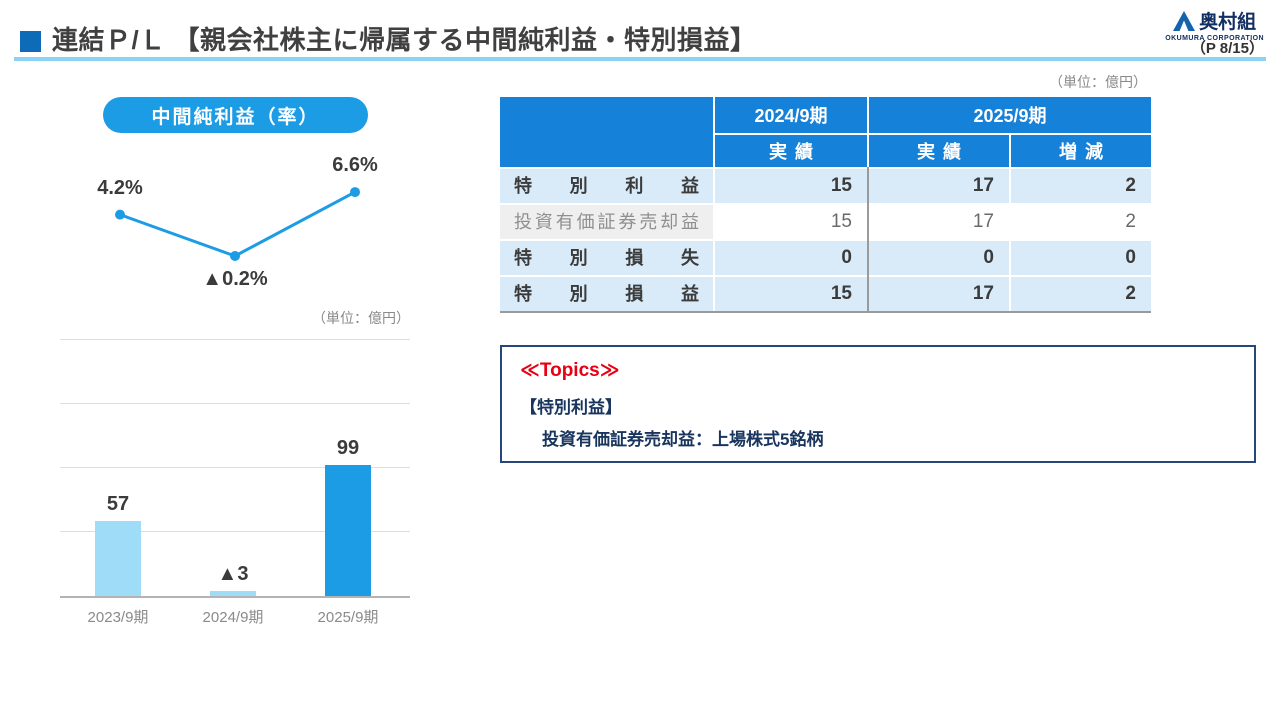  What do you see at coordinates (233, 617) in the screenshot?
I see `bar-category-label: 2024/9期` at bounding box center [233, 617].